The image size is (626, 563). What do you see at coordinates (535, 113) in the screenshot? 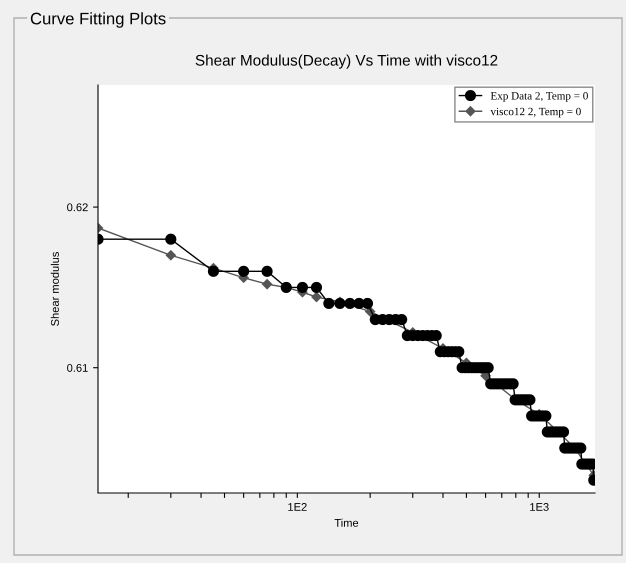
I see `legend-label: visco12 2, Temp = 0` at bounding box center [535, 113].